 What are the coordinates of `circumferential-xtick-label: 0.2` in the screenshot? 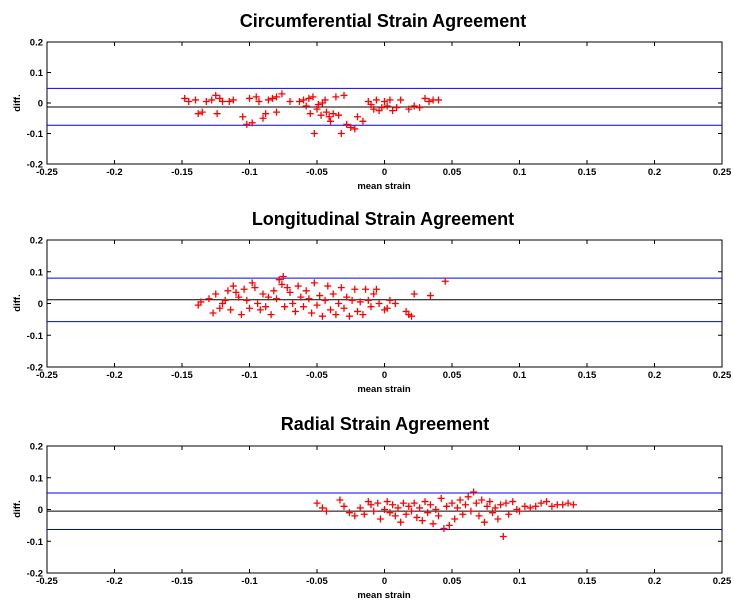 It's located at (654, 172).